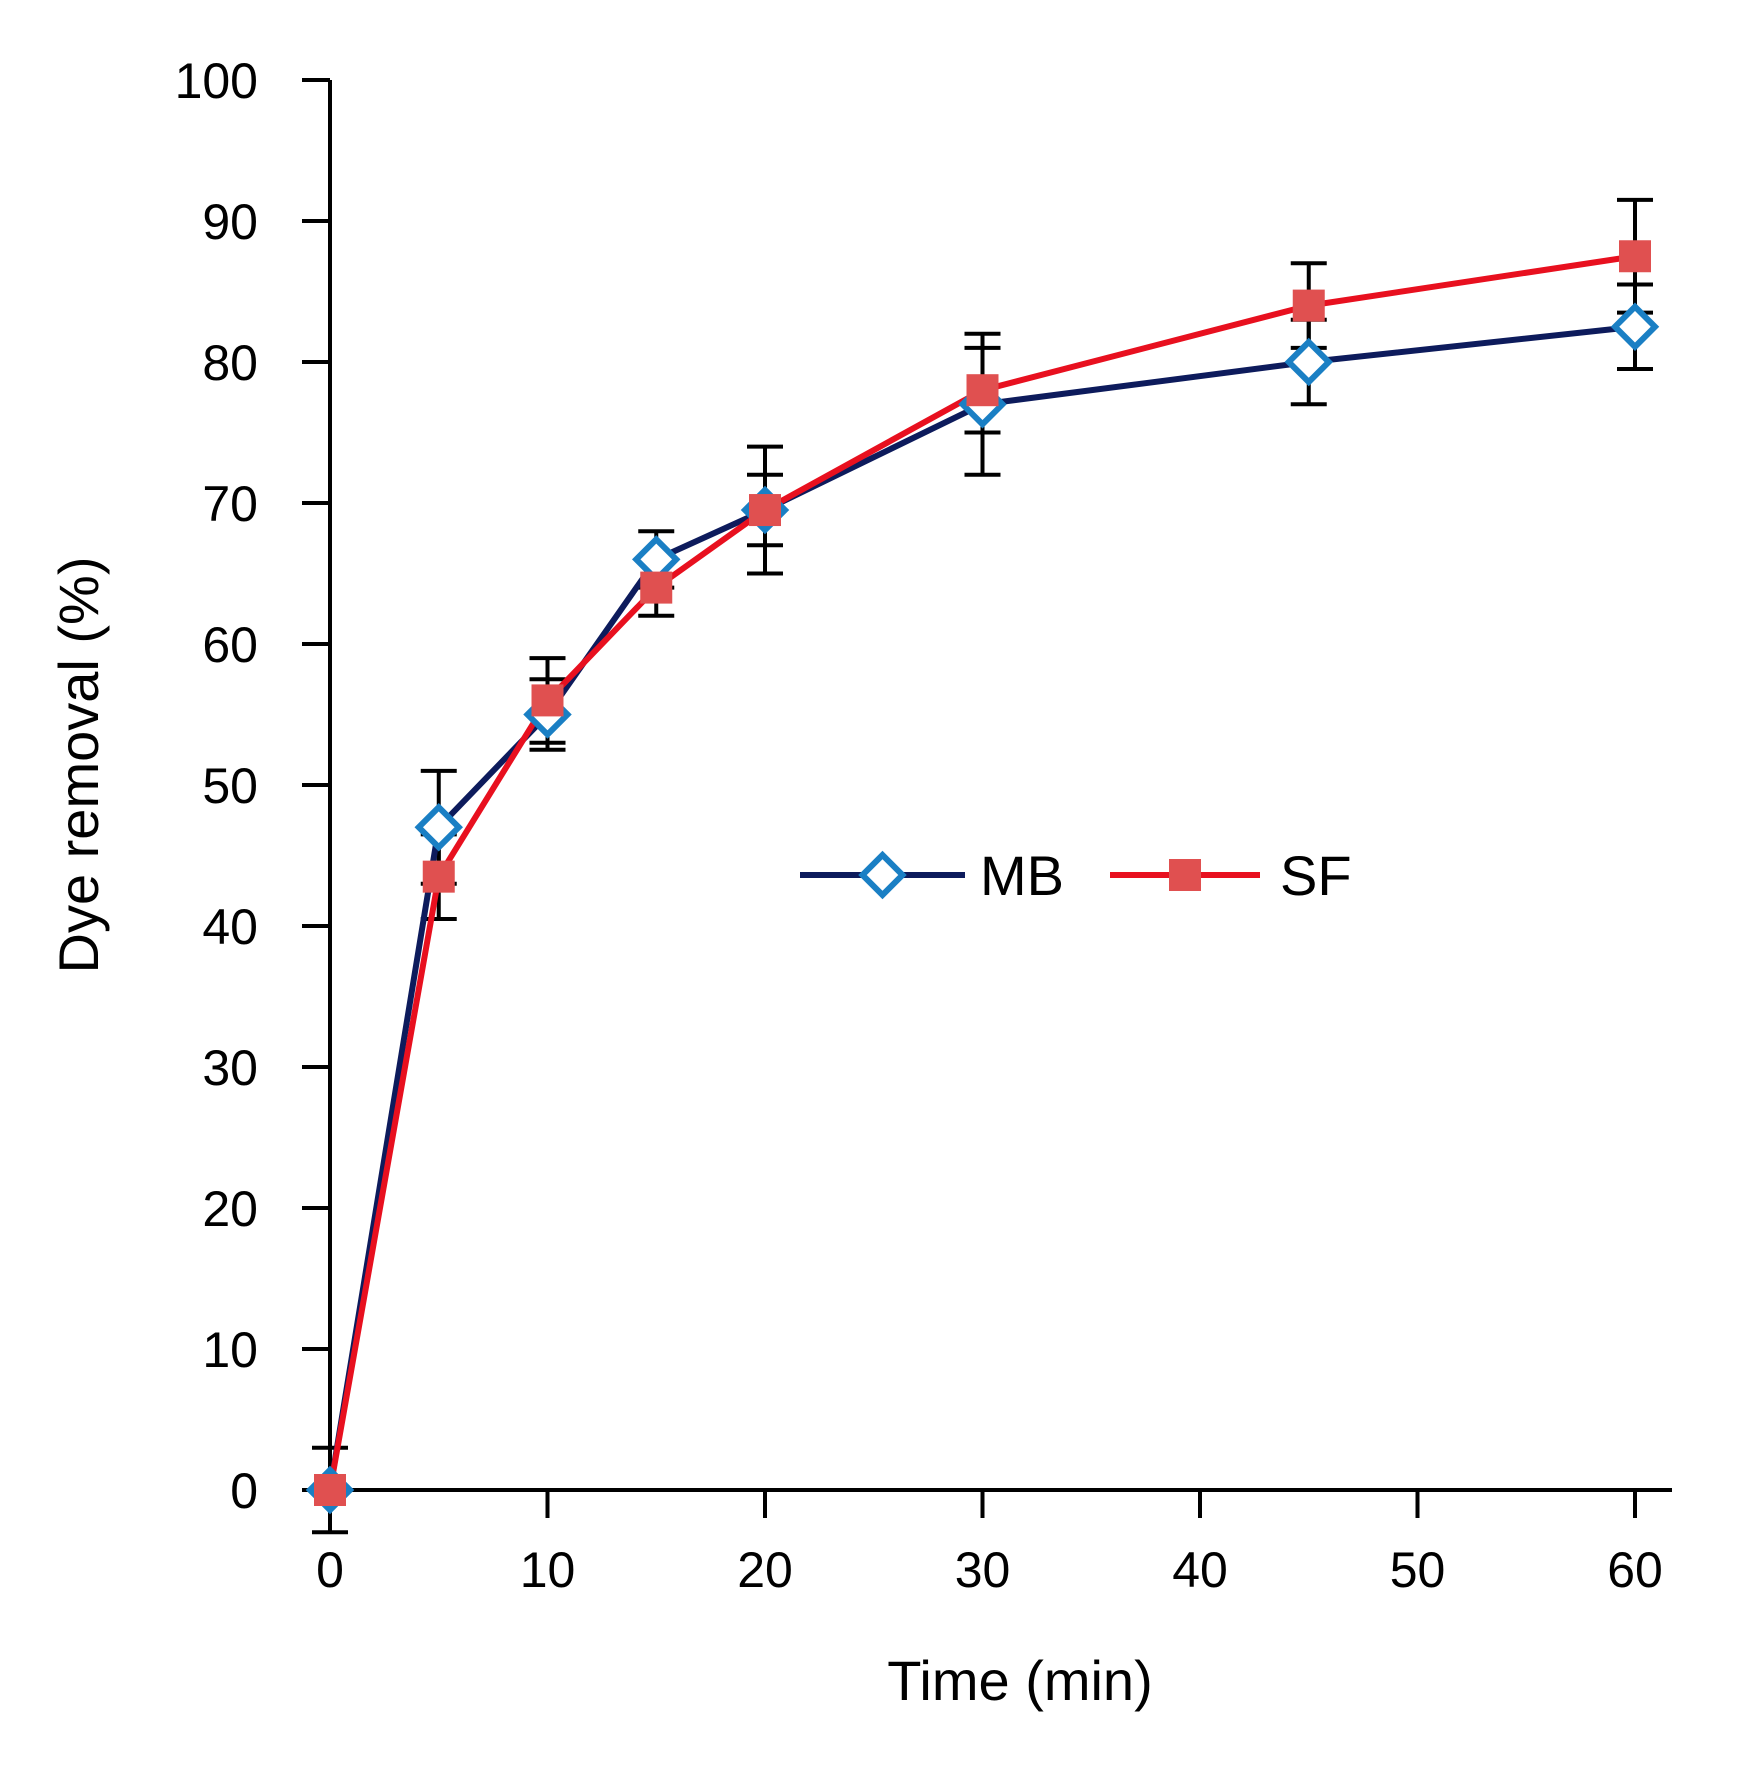 The height and width of the screenshot is (1779, 1751). I want to click on x-tick-label: 20, so click(765, 1570).